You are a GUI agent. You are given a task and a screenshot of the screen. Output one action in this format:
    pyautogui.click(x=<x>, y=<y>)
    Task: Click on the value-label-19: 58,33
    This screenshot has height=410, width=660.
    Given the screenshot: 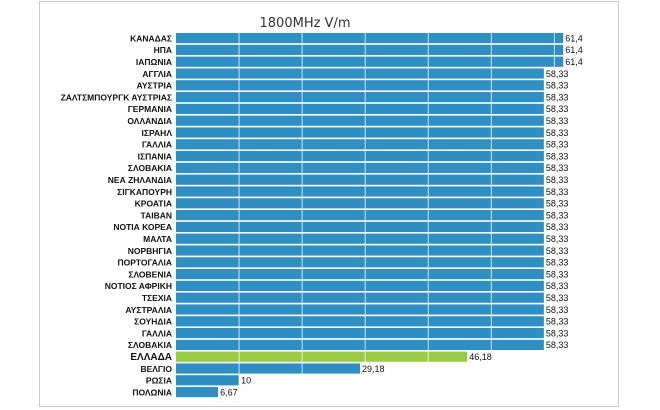 What is the action you would take?
    pyautogui.click(x=557, y=251)
    